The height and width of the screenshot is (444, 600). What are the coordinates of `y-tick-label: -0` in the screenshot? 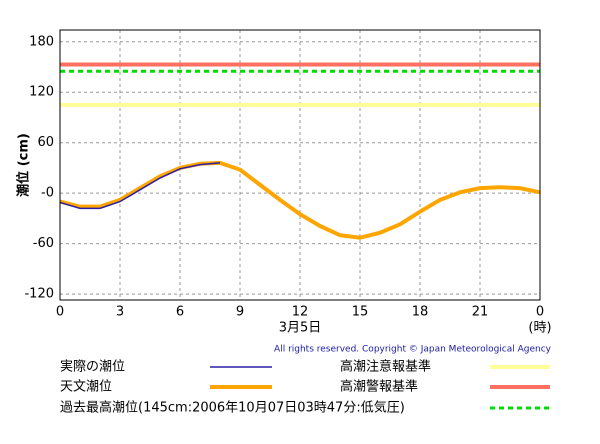 It's located at (47, 193).